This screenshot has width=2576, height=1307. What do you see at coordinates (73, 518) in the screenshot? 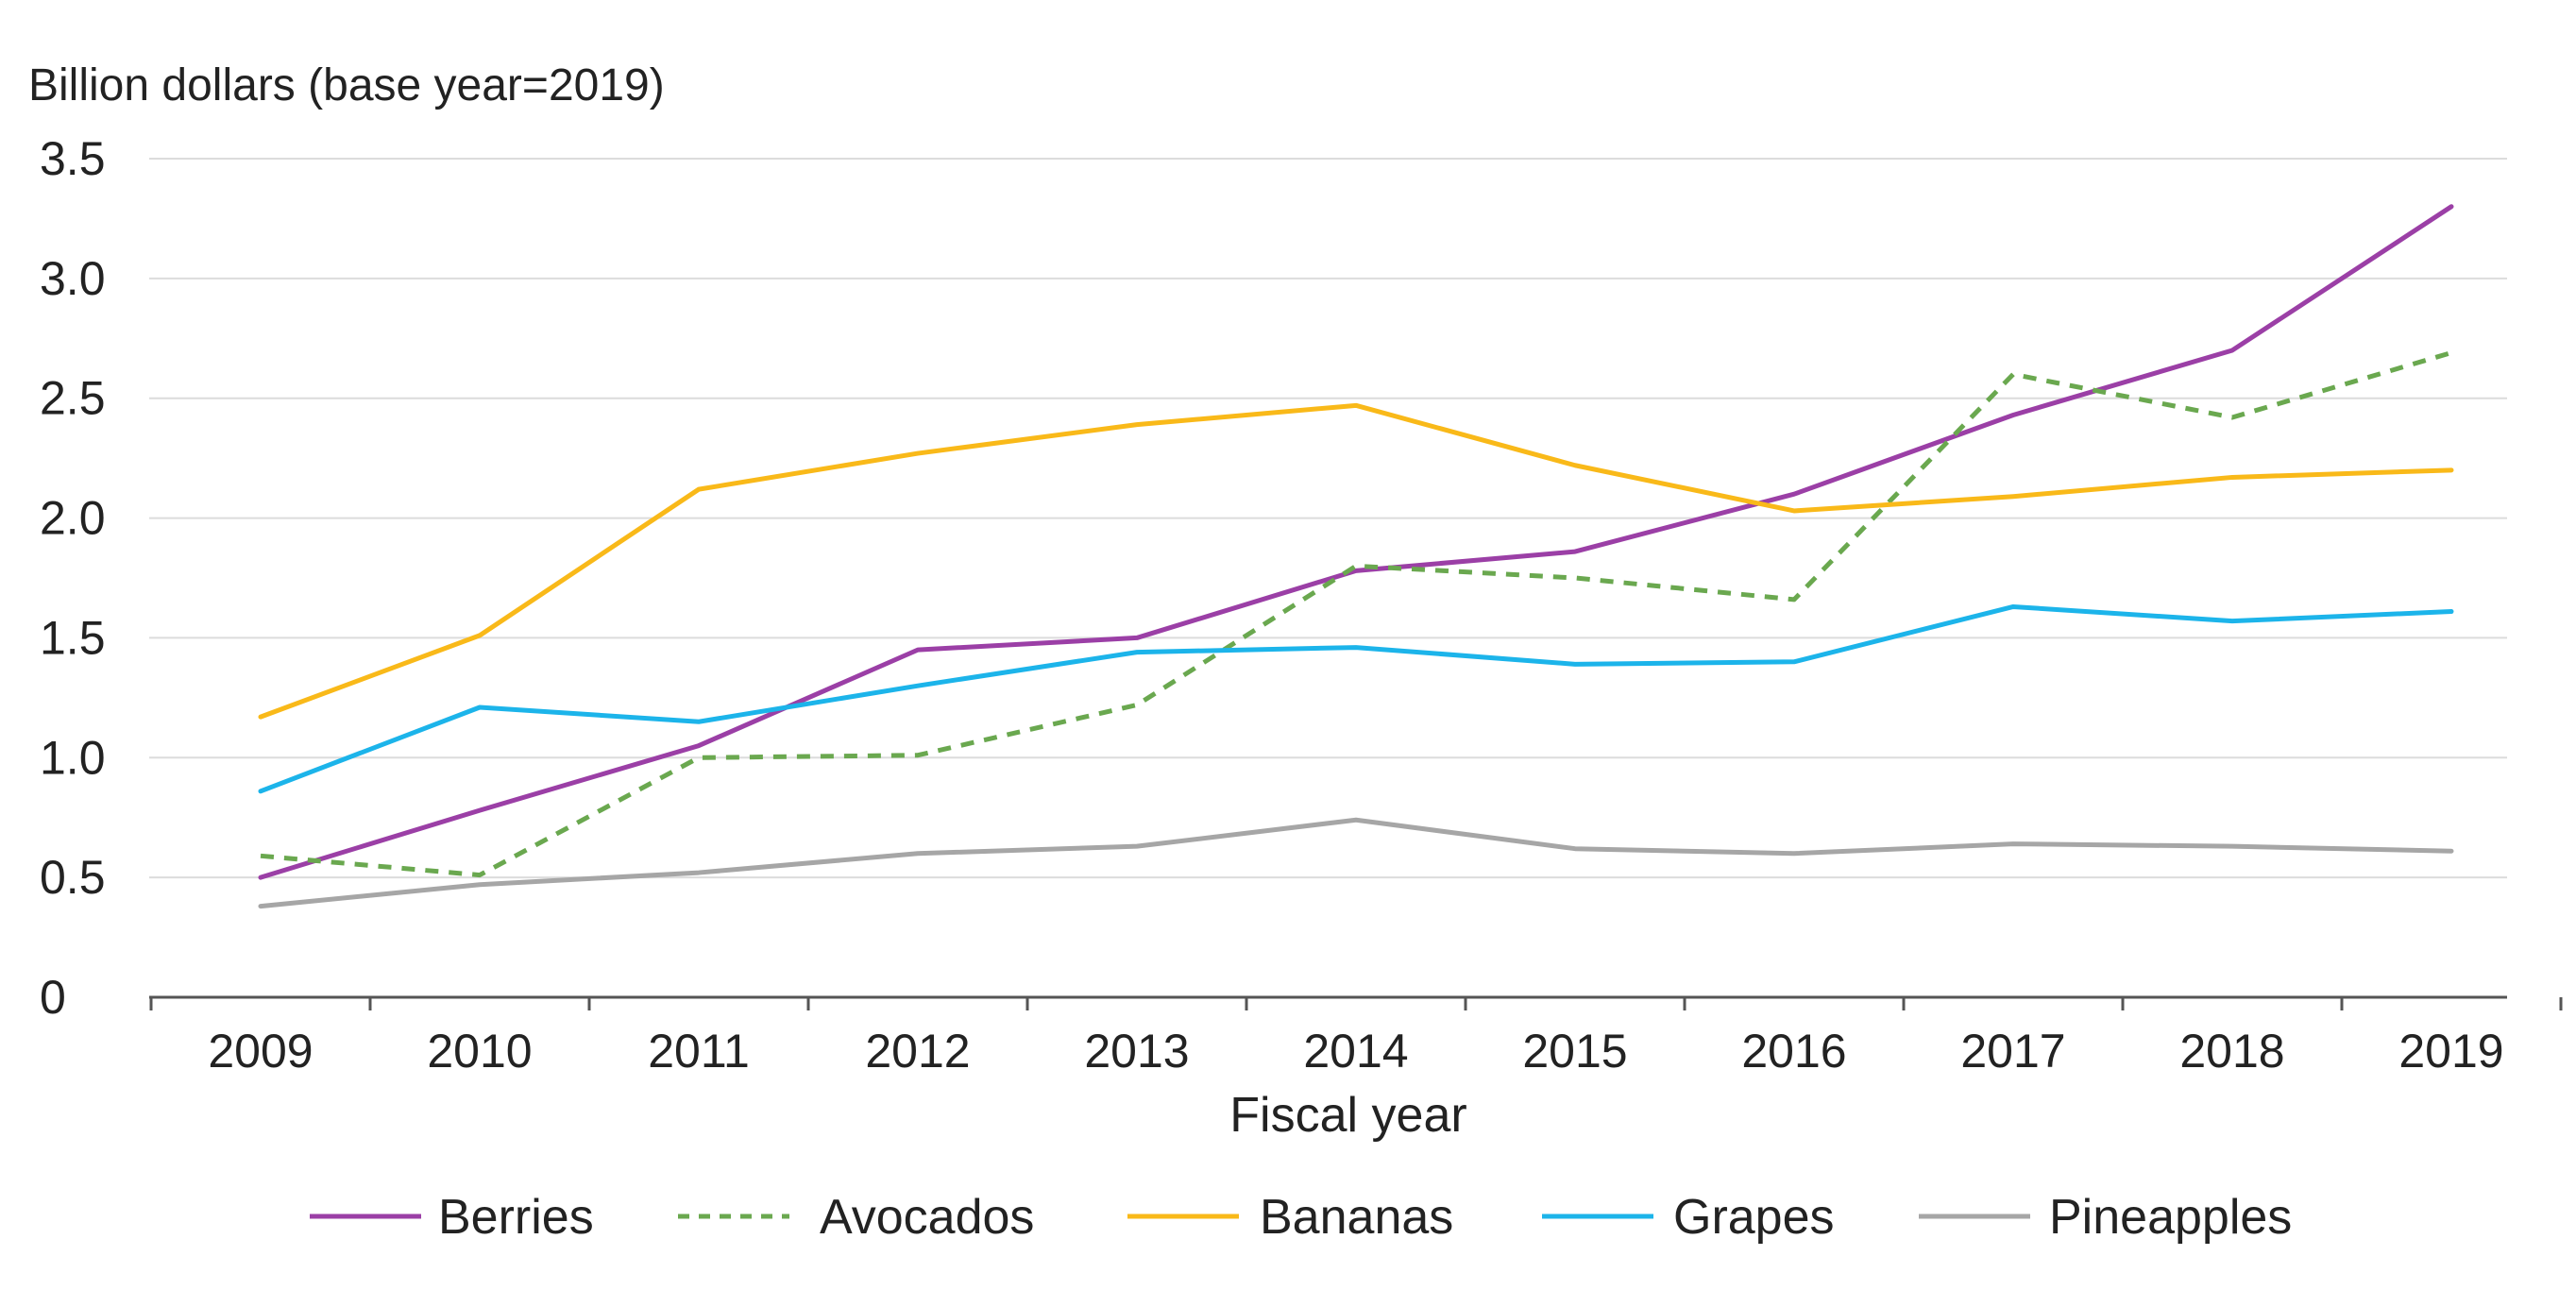
I see `y-tick-label: 2.0` at bounding box center [73, 518].